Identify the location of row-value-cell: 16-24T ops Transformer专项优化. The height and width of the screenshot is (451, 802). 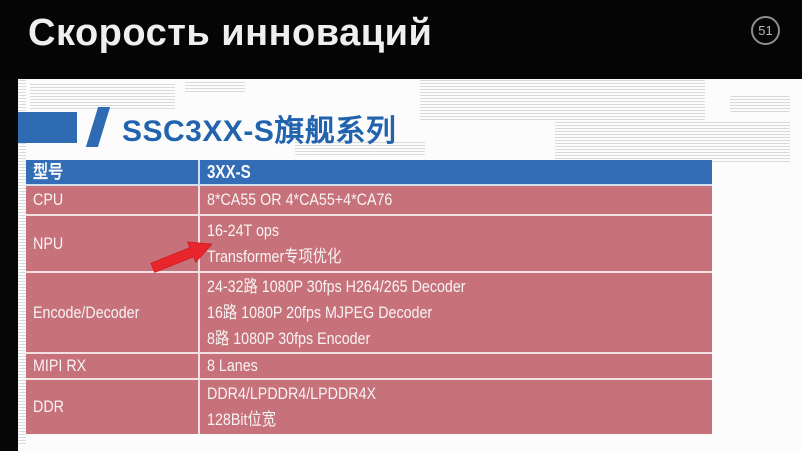
(456, 243).